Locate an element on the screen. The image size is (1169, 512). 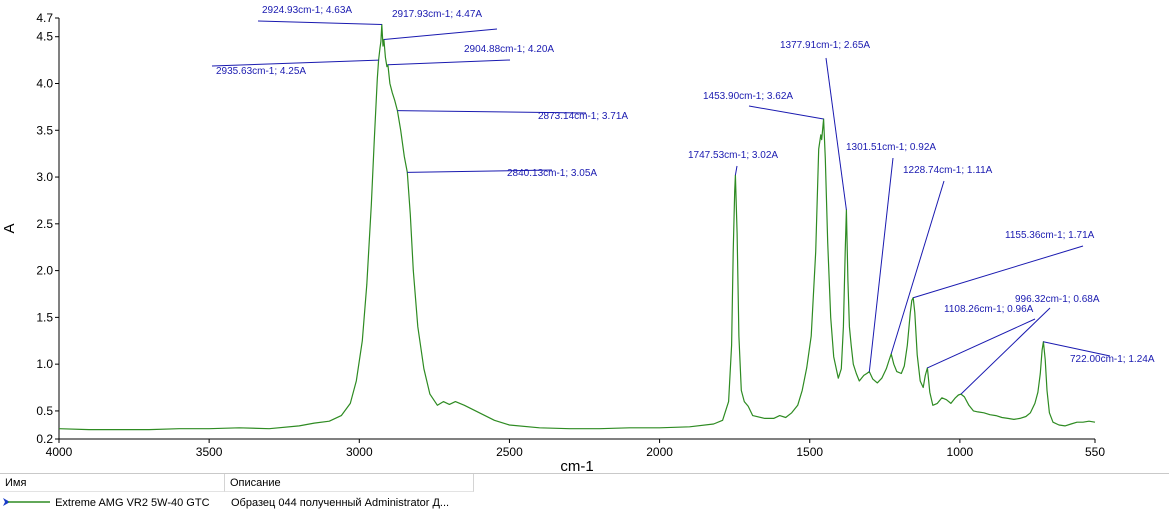
y-tick-label: 3.0 is located at coordinates (44, 177).